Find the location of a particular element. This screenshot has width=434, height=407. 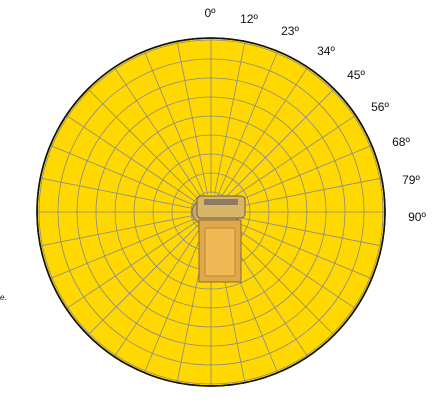

angle-label: 0º is located at coordinates (210, 13).